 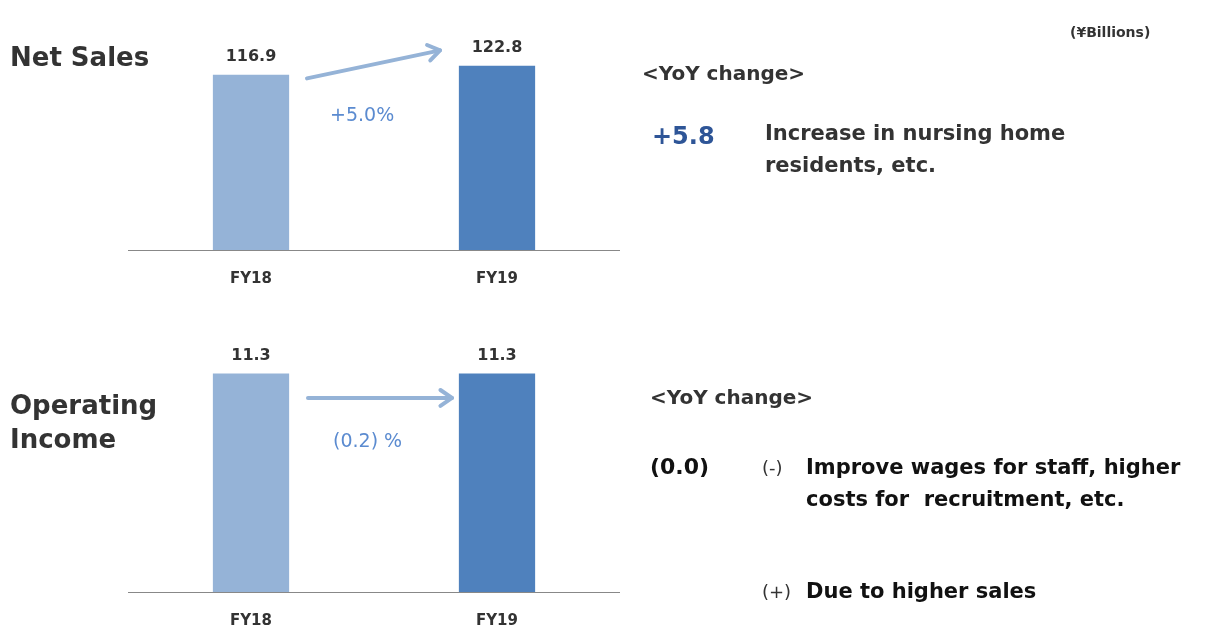 What do you see at coordinates (680, 467) in the screenshot?
I see `text: (0.0)` at bounding box center [680, 467].